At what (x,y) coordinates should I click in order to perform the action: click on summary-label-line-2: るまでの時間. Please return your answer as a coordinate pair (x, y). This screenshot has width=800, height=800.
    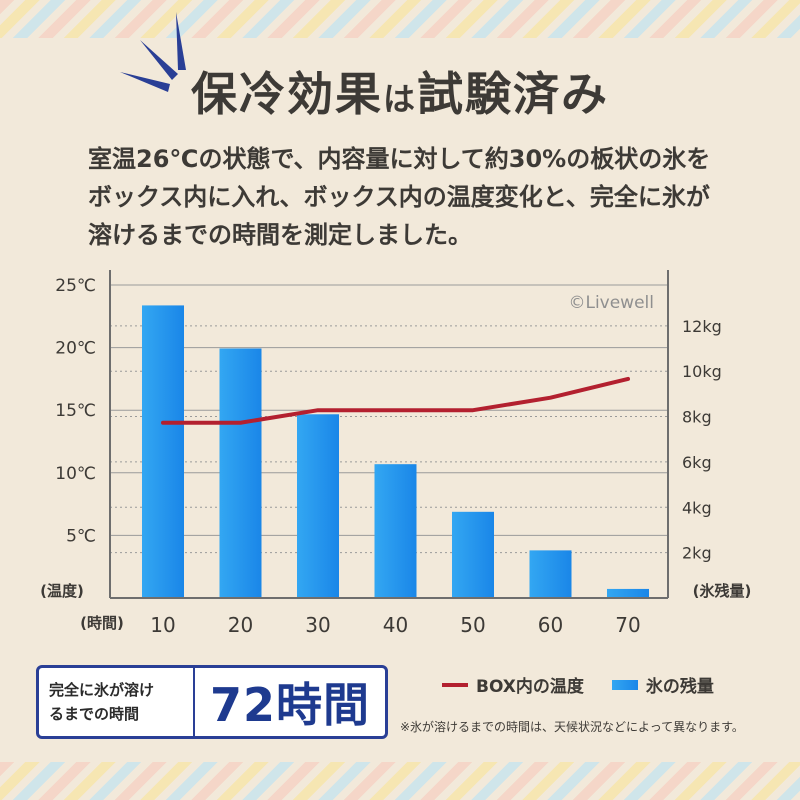
    Looking at the image, I should click on (94, 714).